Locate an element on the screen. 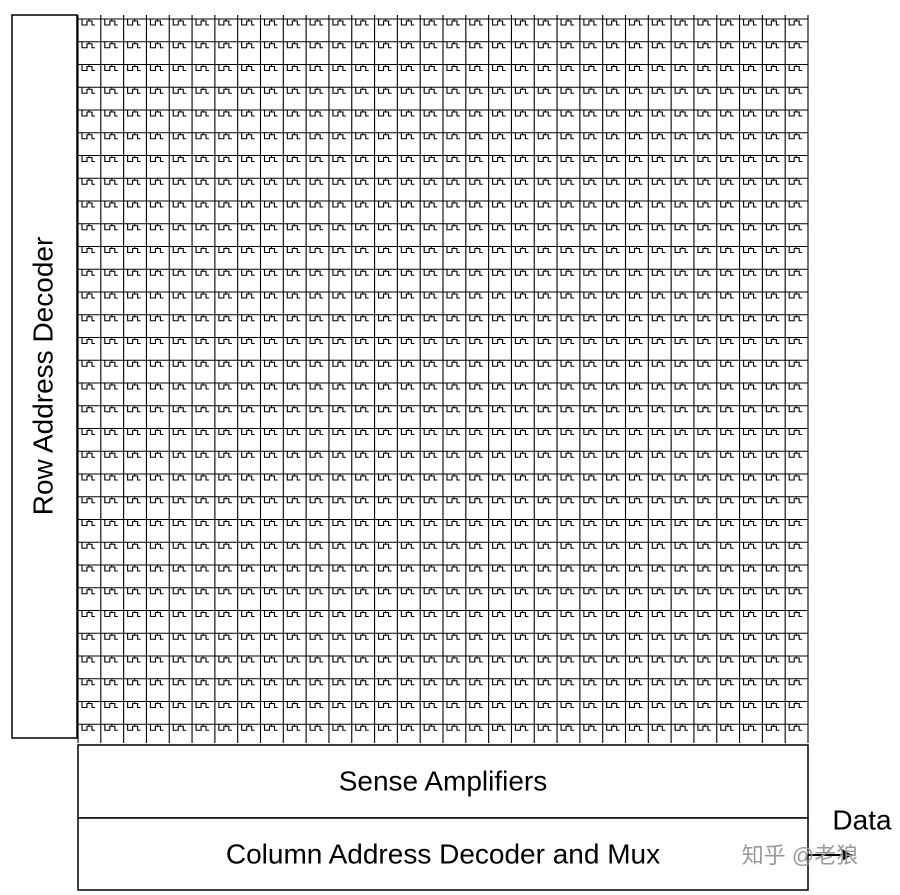 Image resolution: width=900 pixels, height=895 pixels. watermark: 知乎 @老狼 is located at coordinates (800, 855).